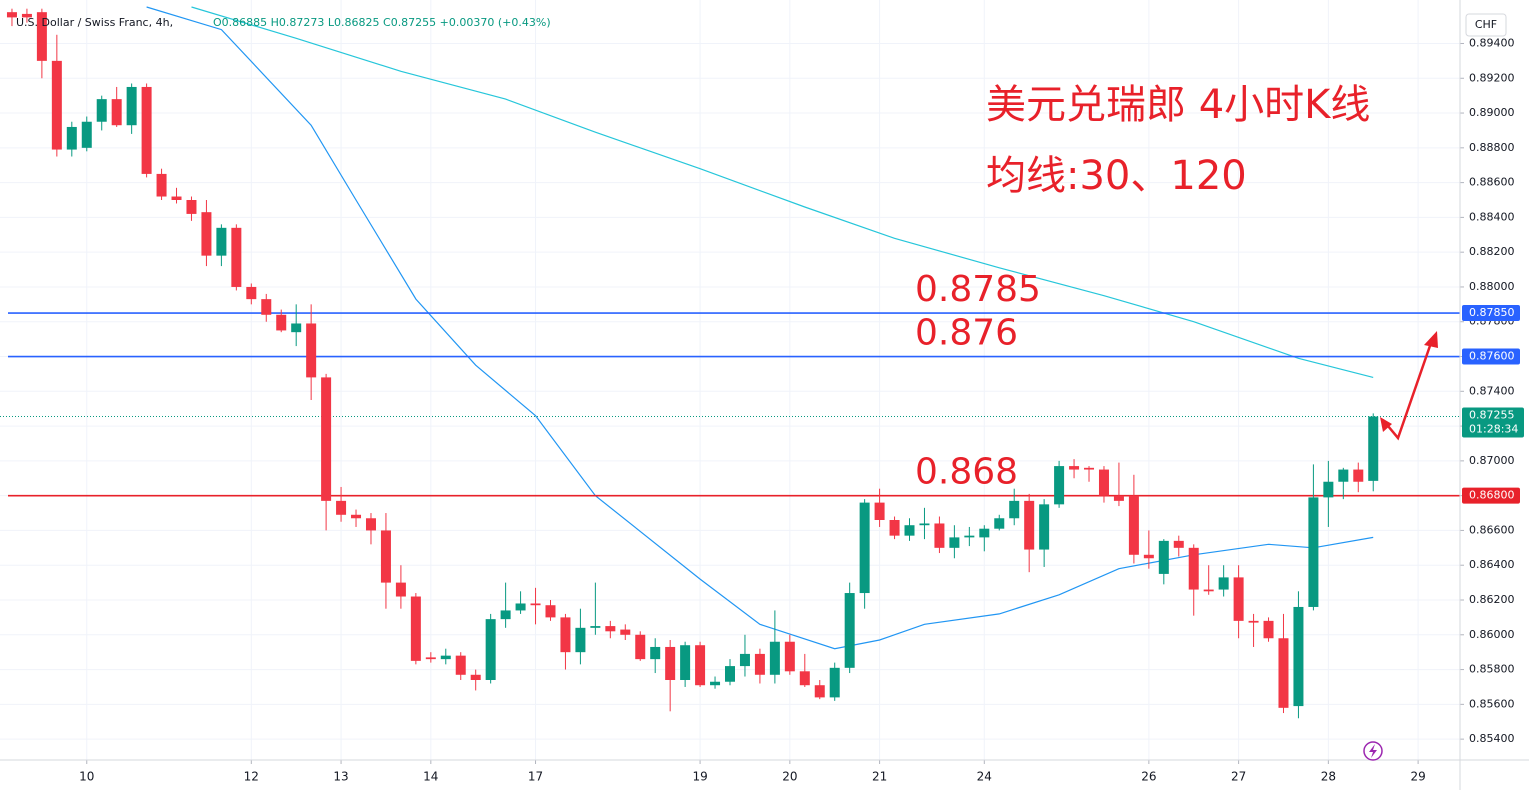 Image resolution: width=1529 pixels, height=790 pixels. Describe the element at coordinates (1492, 390) in the screenshot. I see `y-tick-label: 0.87400` at that location.